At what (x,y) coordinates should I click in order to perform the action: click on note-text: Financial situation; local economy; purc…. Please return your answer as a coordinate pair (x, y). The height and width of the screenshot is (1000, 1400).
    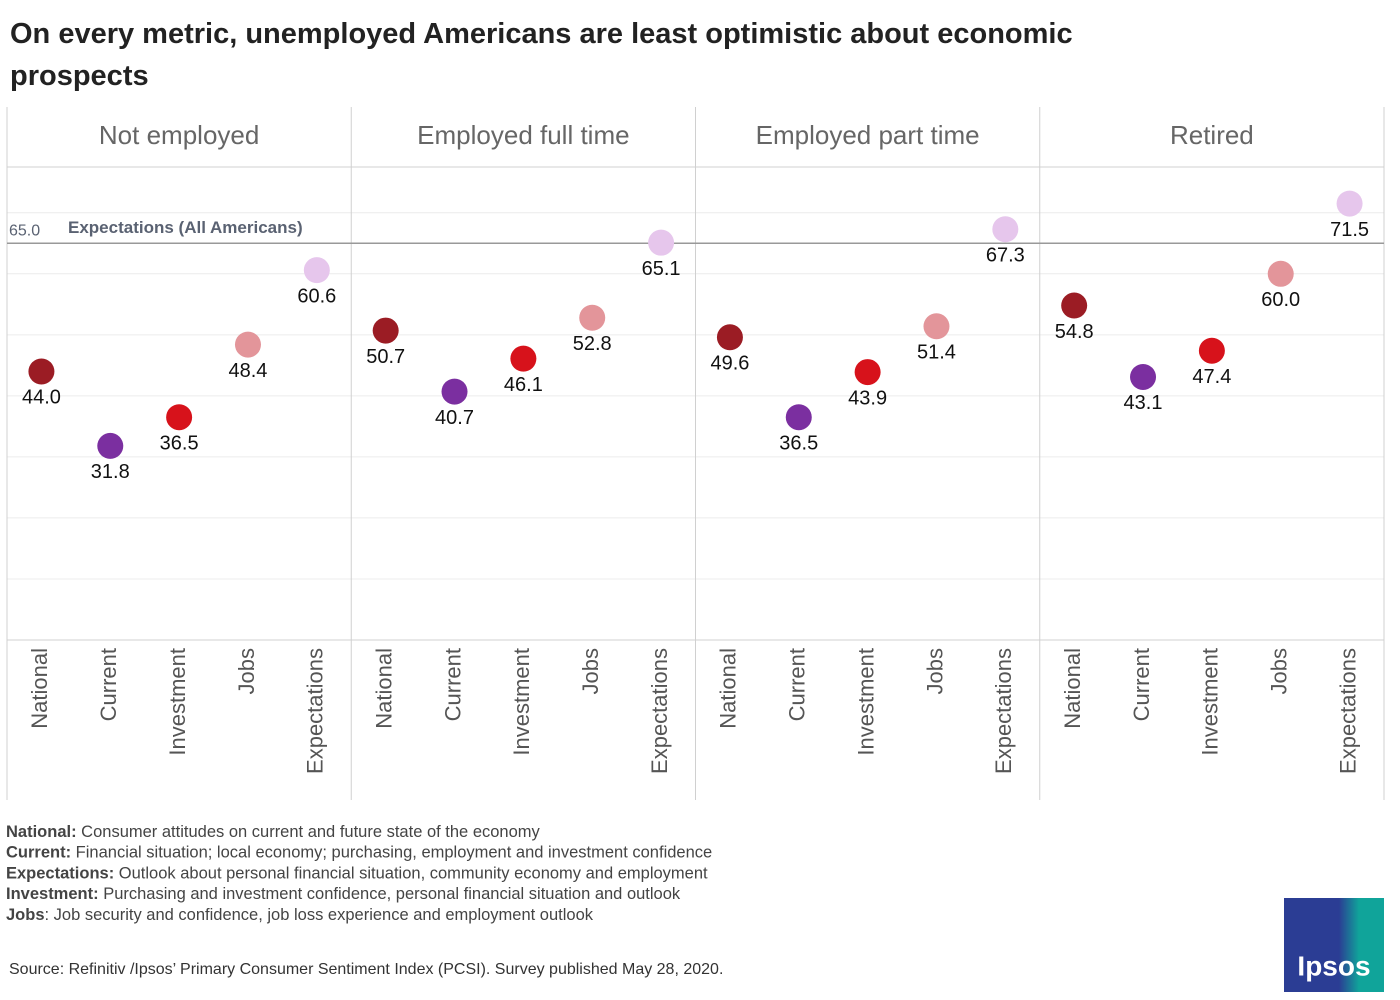
    Looking at the image, I should click on (391, 853).